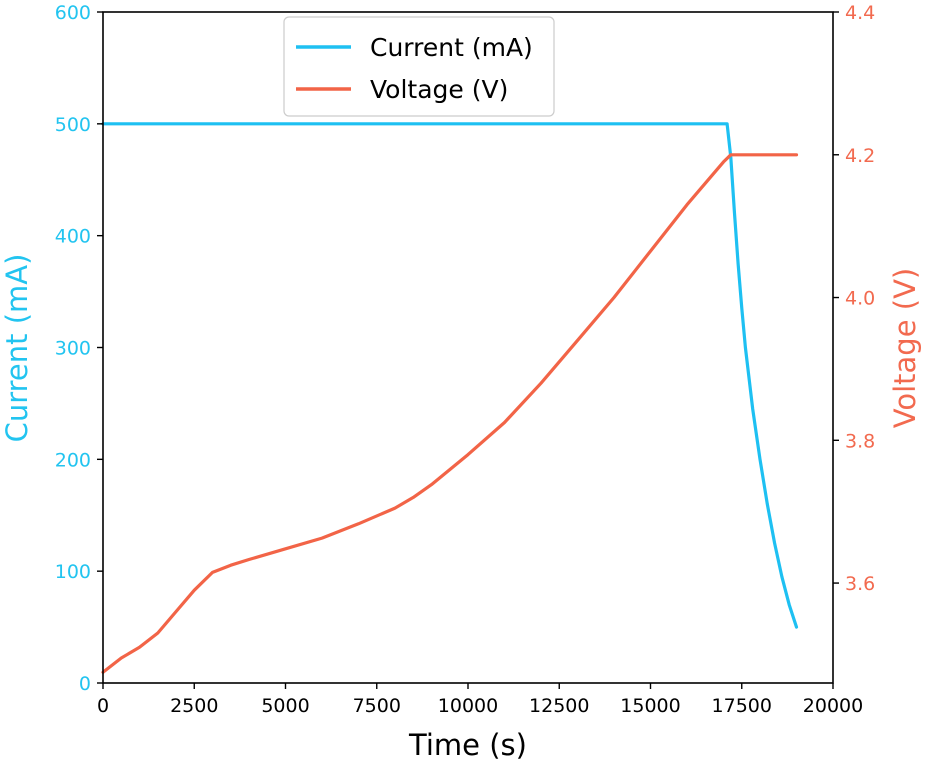 The height and width of the screenshot is (764, 926). Describe the element at coordinates (17, 348) in the screenshot. I see `left-axis-label: Current (mA)` at that location.